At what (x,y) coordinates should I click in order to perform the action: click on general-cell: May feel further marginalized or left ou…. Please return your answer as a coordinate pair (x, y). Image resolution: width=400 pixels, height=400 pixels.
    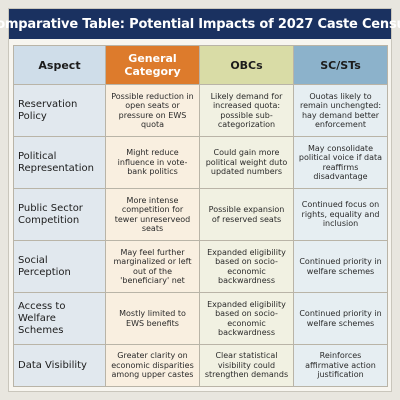
    Looking at the image, I should click on (152, 266).